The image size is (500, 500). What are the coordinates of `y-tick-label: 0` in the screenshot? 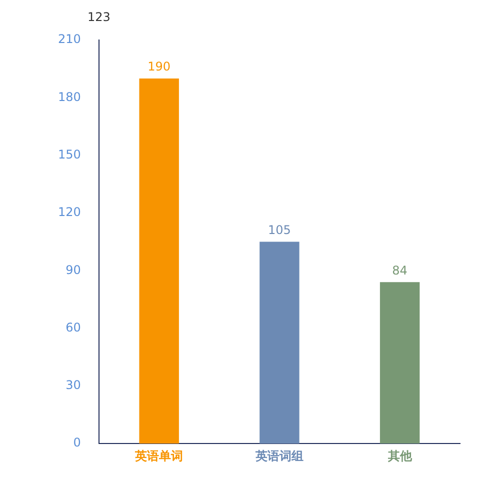 It's located at (77, 443).